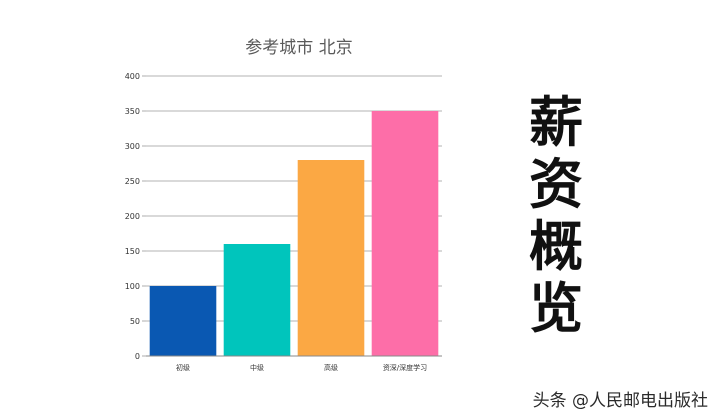 Image resolution: width=720 pixels, height=419 pixels. What do you see at coordinates (556, 184) in the screenshot?
I see `side-title-char-2: 资` at bounding box center [556, 184].